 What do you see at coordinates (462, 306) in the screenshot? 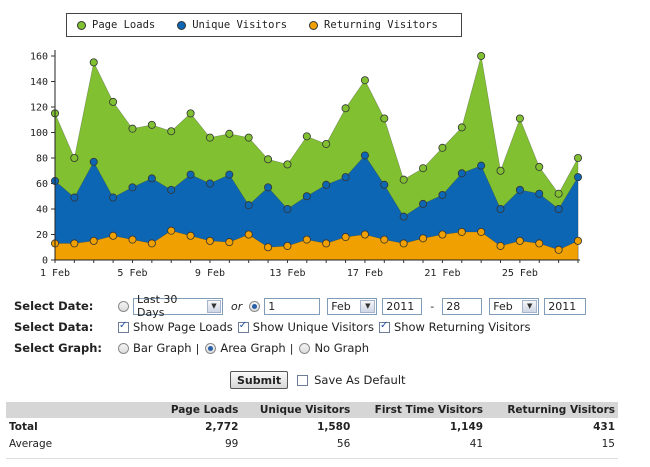
I see `to-day-input: 28` at bounding box center [462, 306].